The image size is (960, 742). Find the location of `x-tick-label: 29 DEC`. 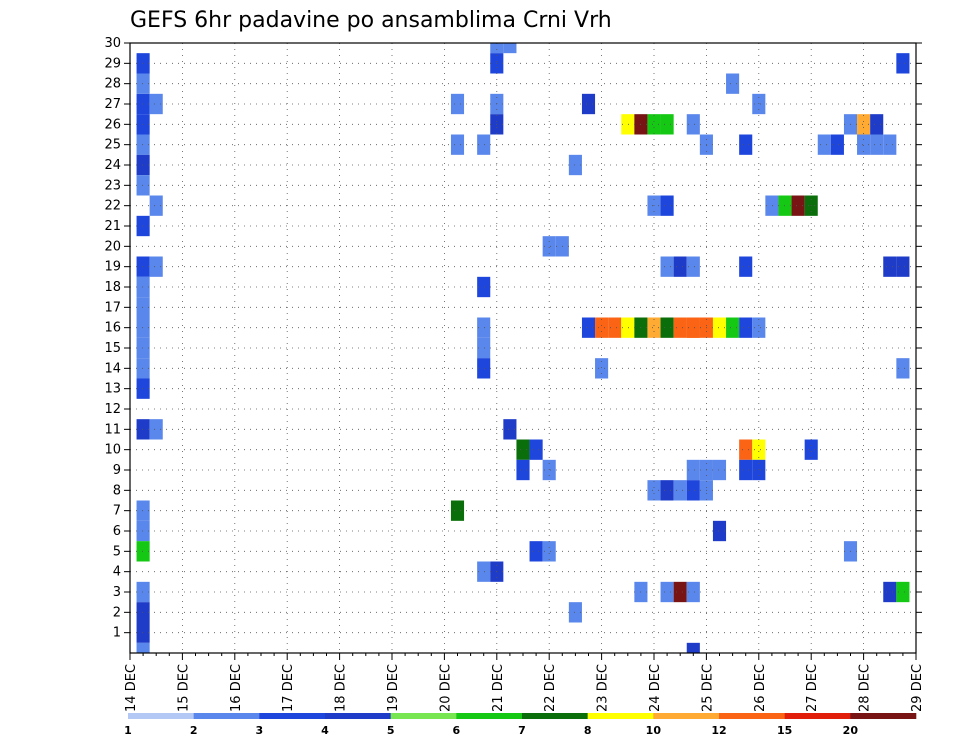

x-tick-label: 29 DEC is located at coordinates (917, 688).